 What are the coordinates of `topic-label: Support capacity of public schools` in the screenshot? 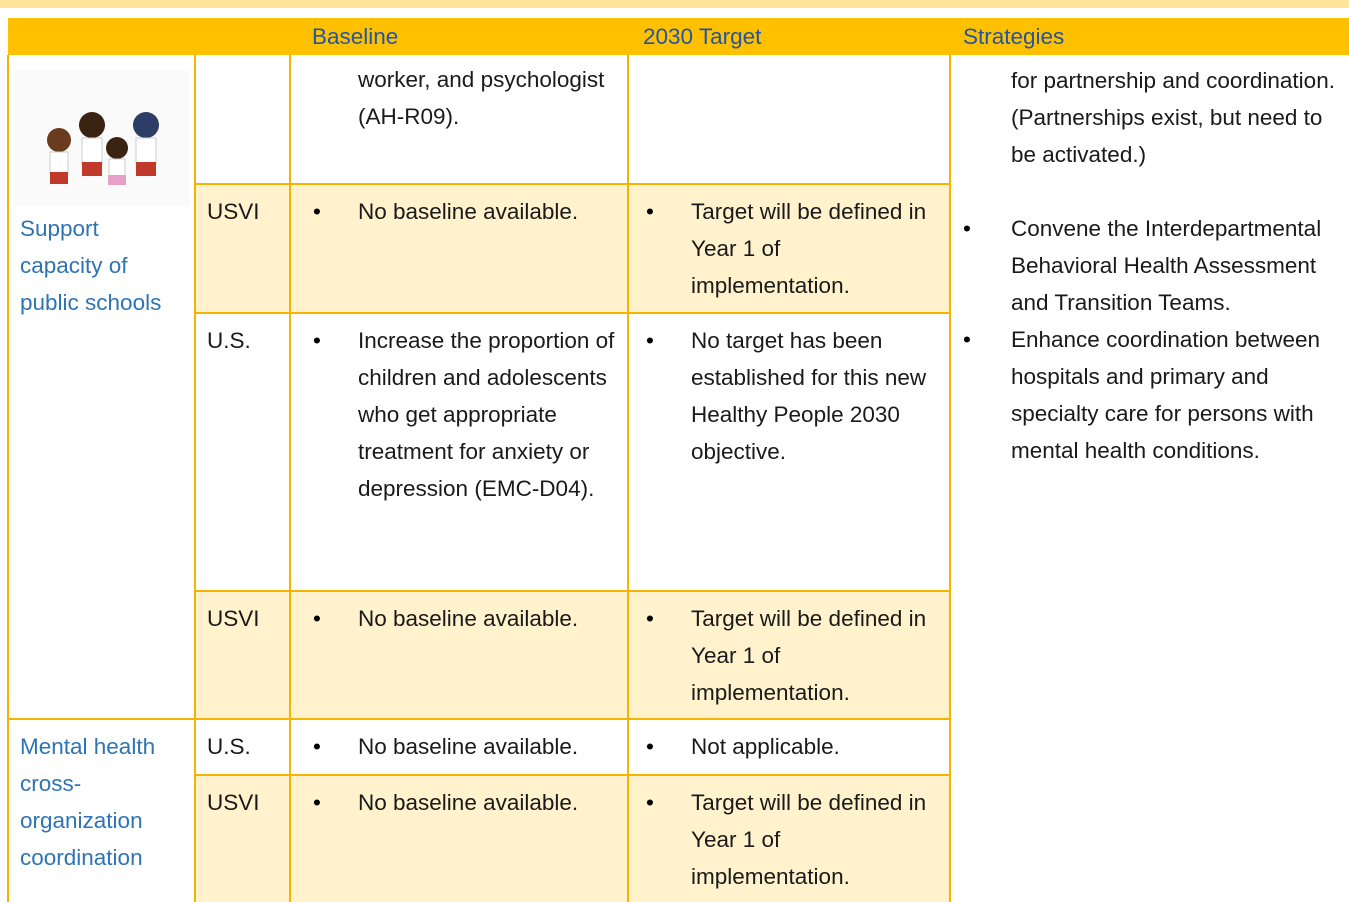 It's located at (91, 265).